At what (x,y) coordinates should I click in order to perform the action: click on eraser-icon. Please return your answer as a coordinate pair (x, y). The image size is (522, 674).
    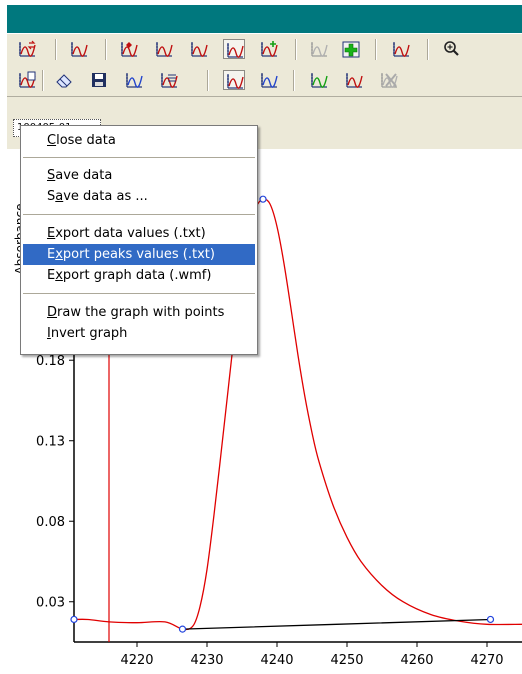
    Looking at the image, I should click on (64, 81).